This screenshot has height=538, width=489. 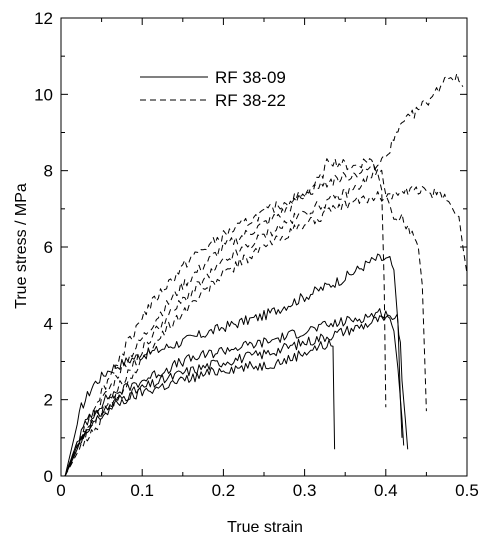 I want to click on y-tick-label: 0, so click(x=48, y=476).